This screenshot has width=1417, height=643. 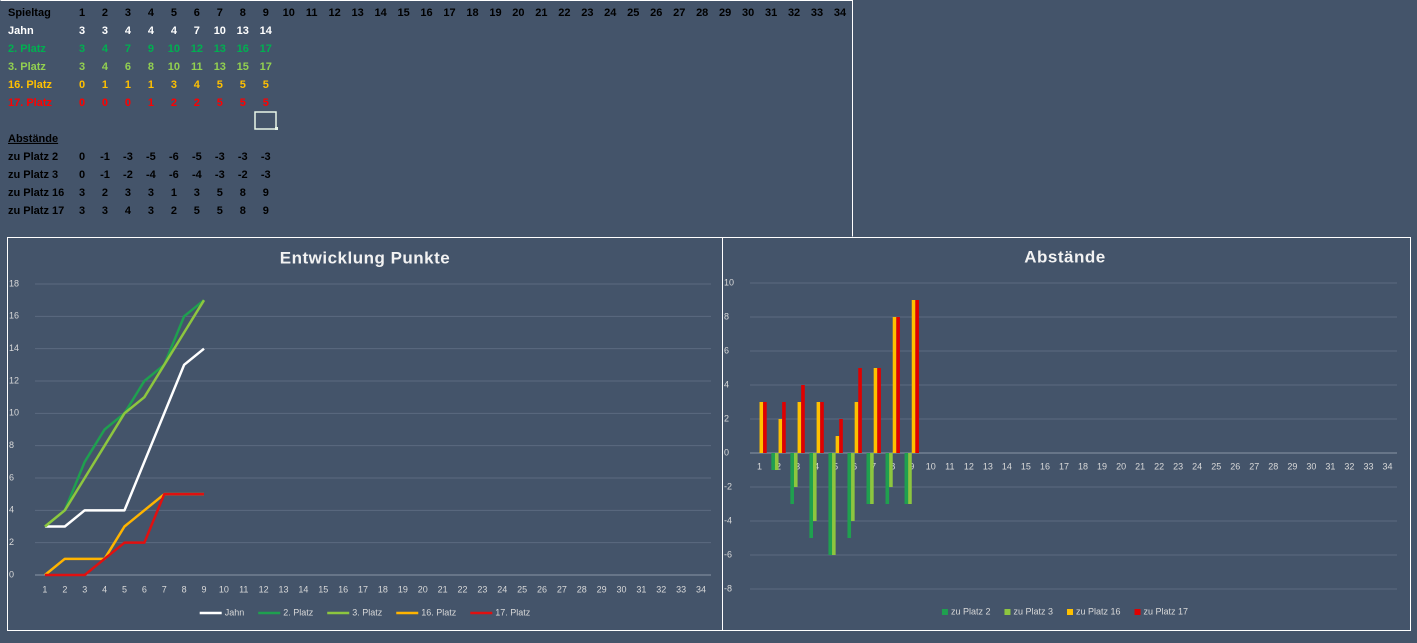 I want to click on fill-handle, so click(x=276, y=128).